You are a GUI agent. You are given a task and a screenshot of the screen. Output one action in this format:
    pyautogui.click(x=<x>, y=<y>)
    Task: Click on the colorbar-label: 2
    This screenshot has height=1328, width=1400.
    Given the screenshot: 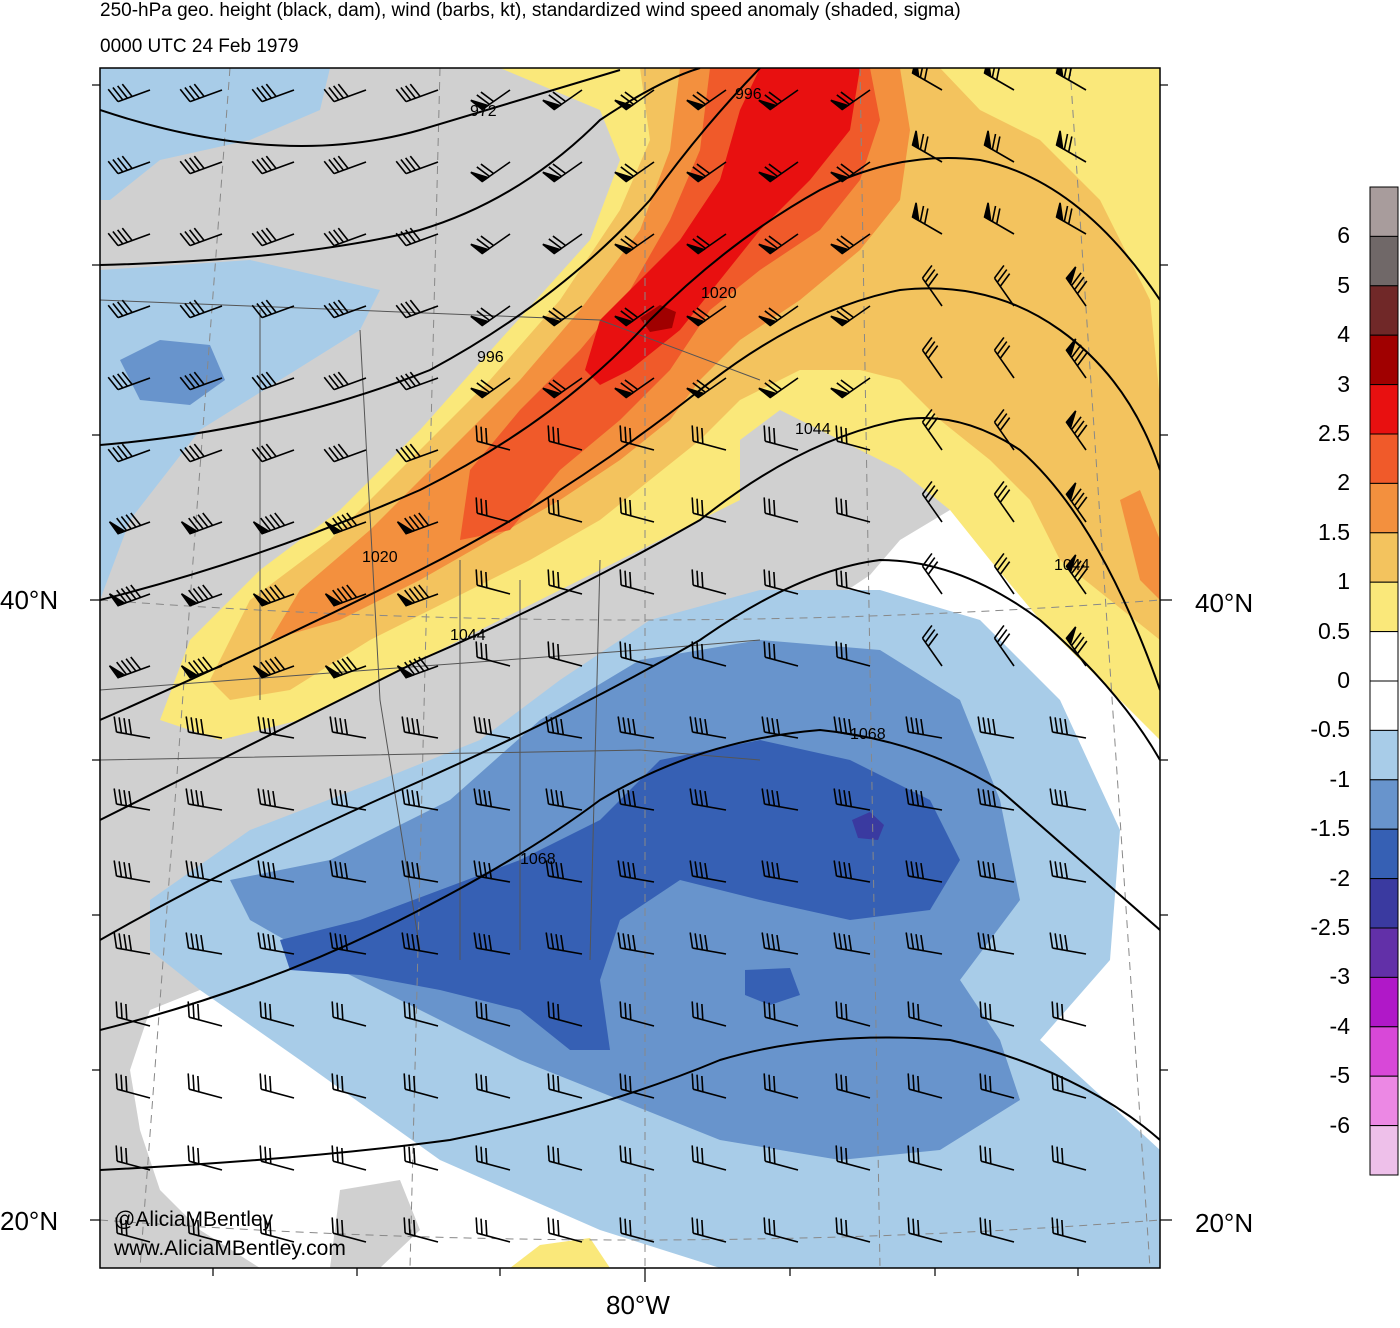 What is the action you would take?
    pyautogui.click(x=1343, y=482)
    